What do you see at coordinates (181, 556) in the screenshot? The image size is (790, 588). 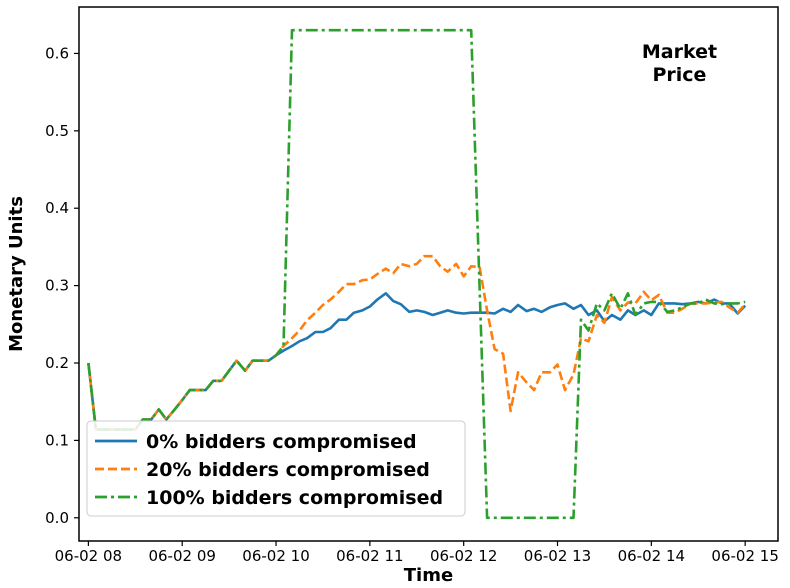 I see `x-tick-label: 06-02 09` at bounding box center [181, 556].